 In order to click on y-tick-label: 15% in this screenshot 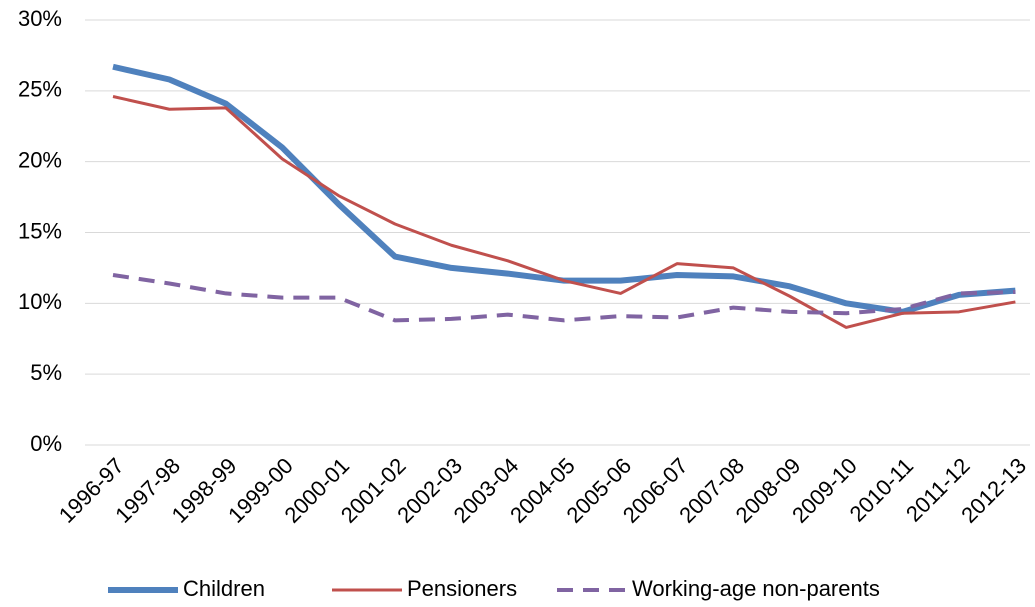, I will do `click(40, 230)`.